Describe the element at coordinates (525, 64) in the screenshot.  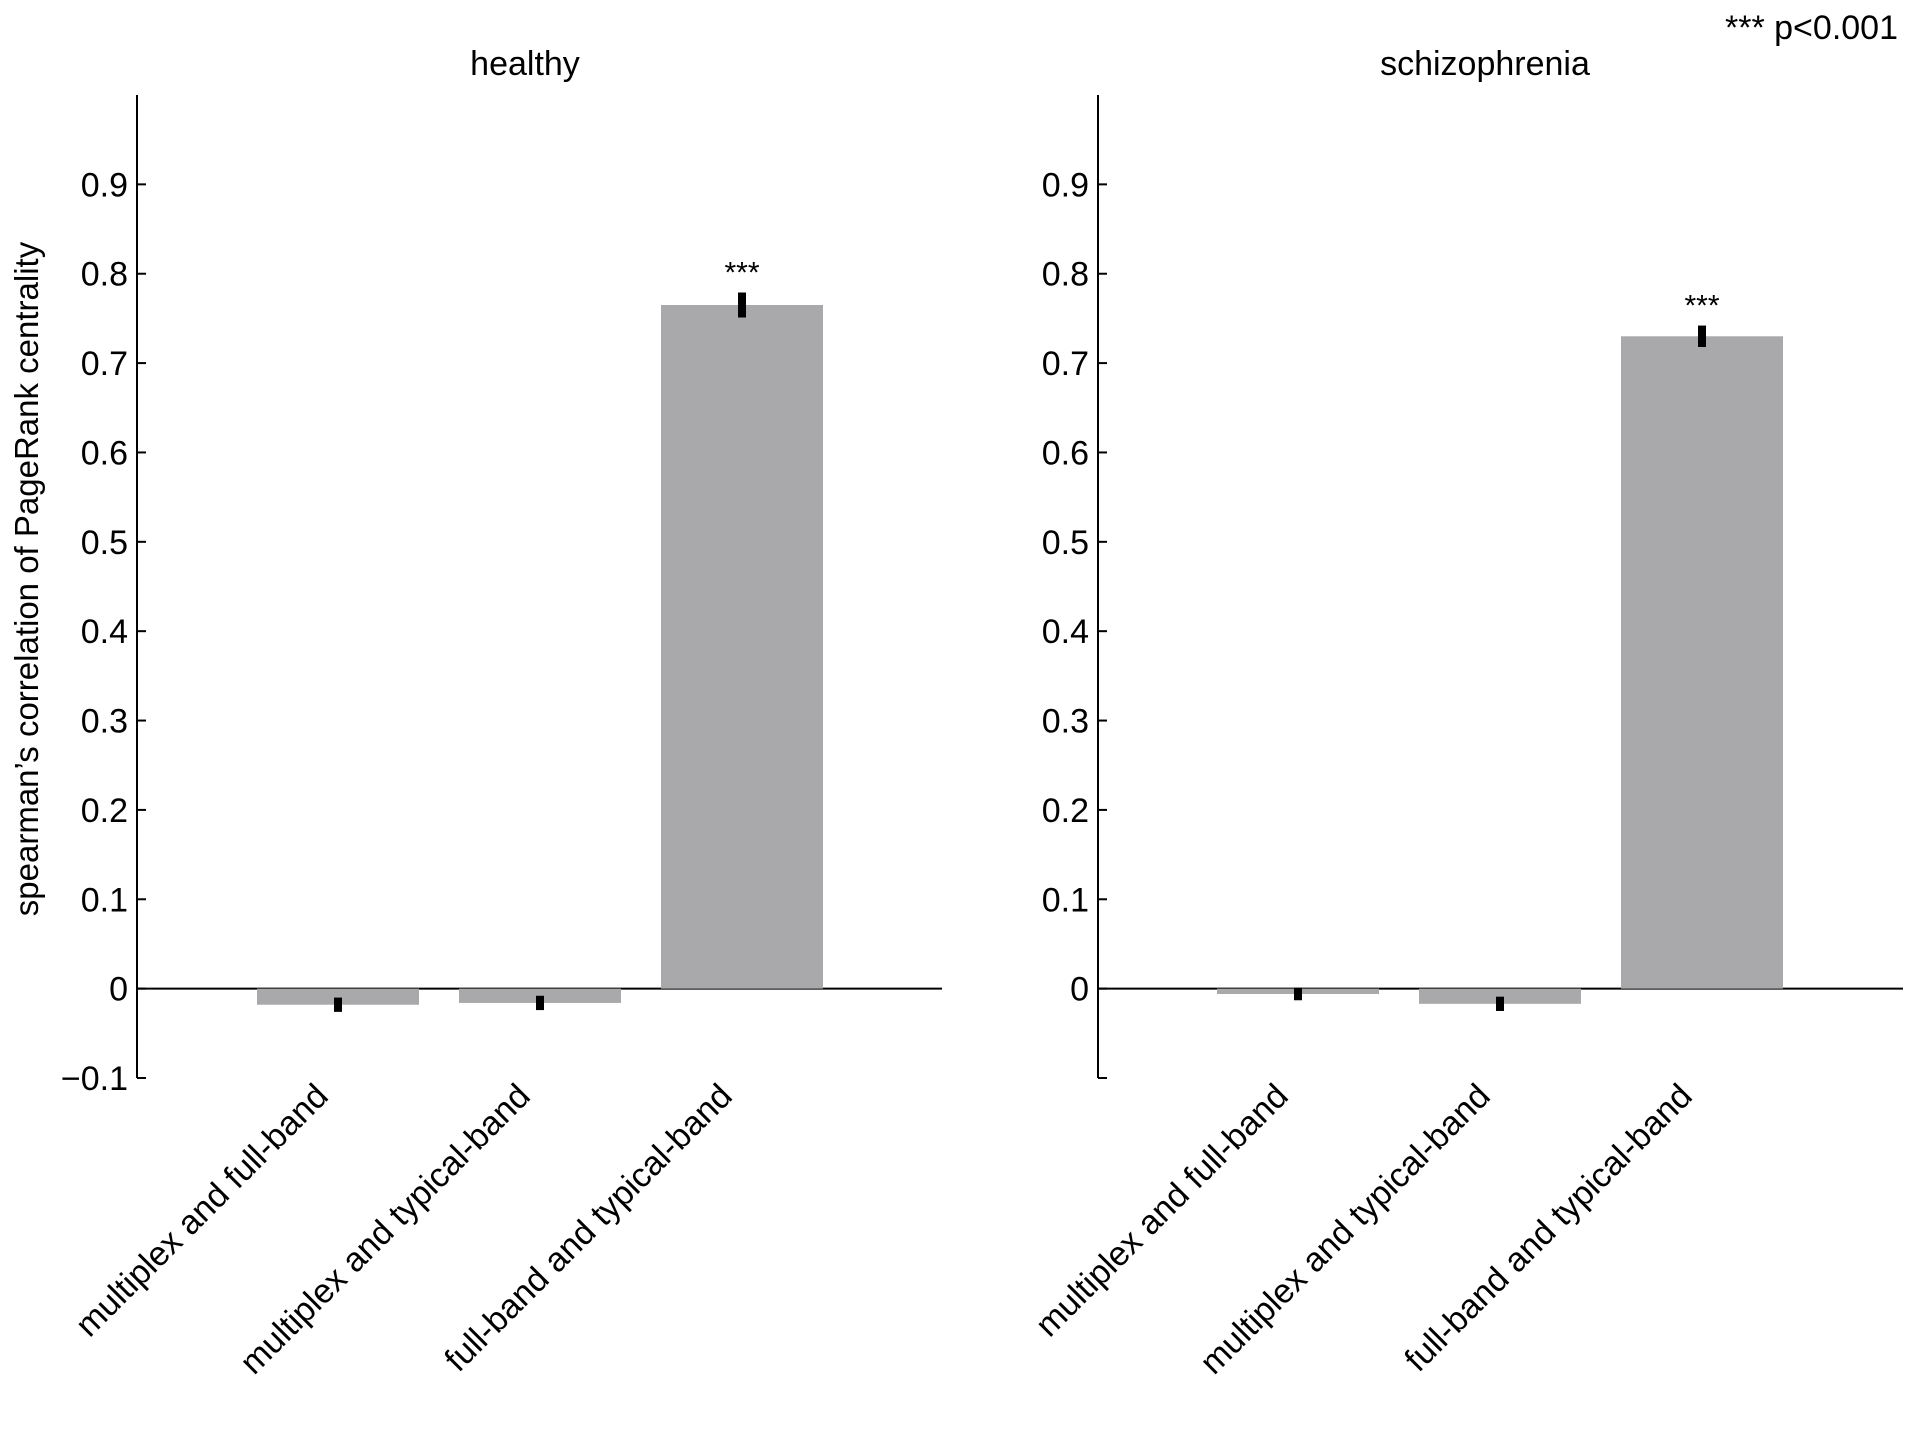
I see `panel-title-healthy: healthy` at that location.